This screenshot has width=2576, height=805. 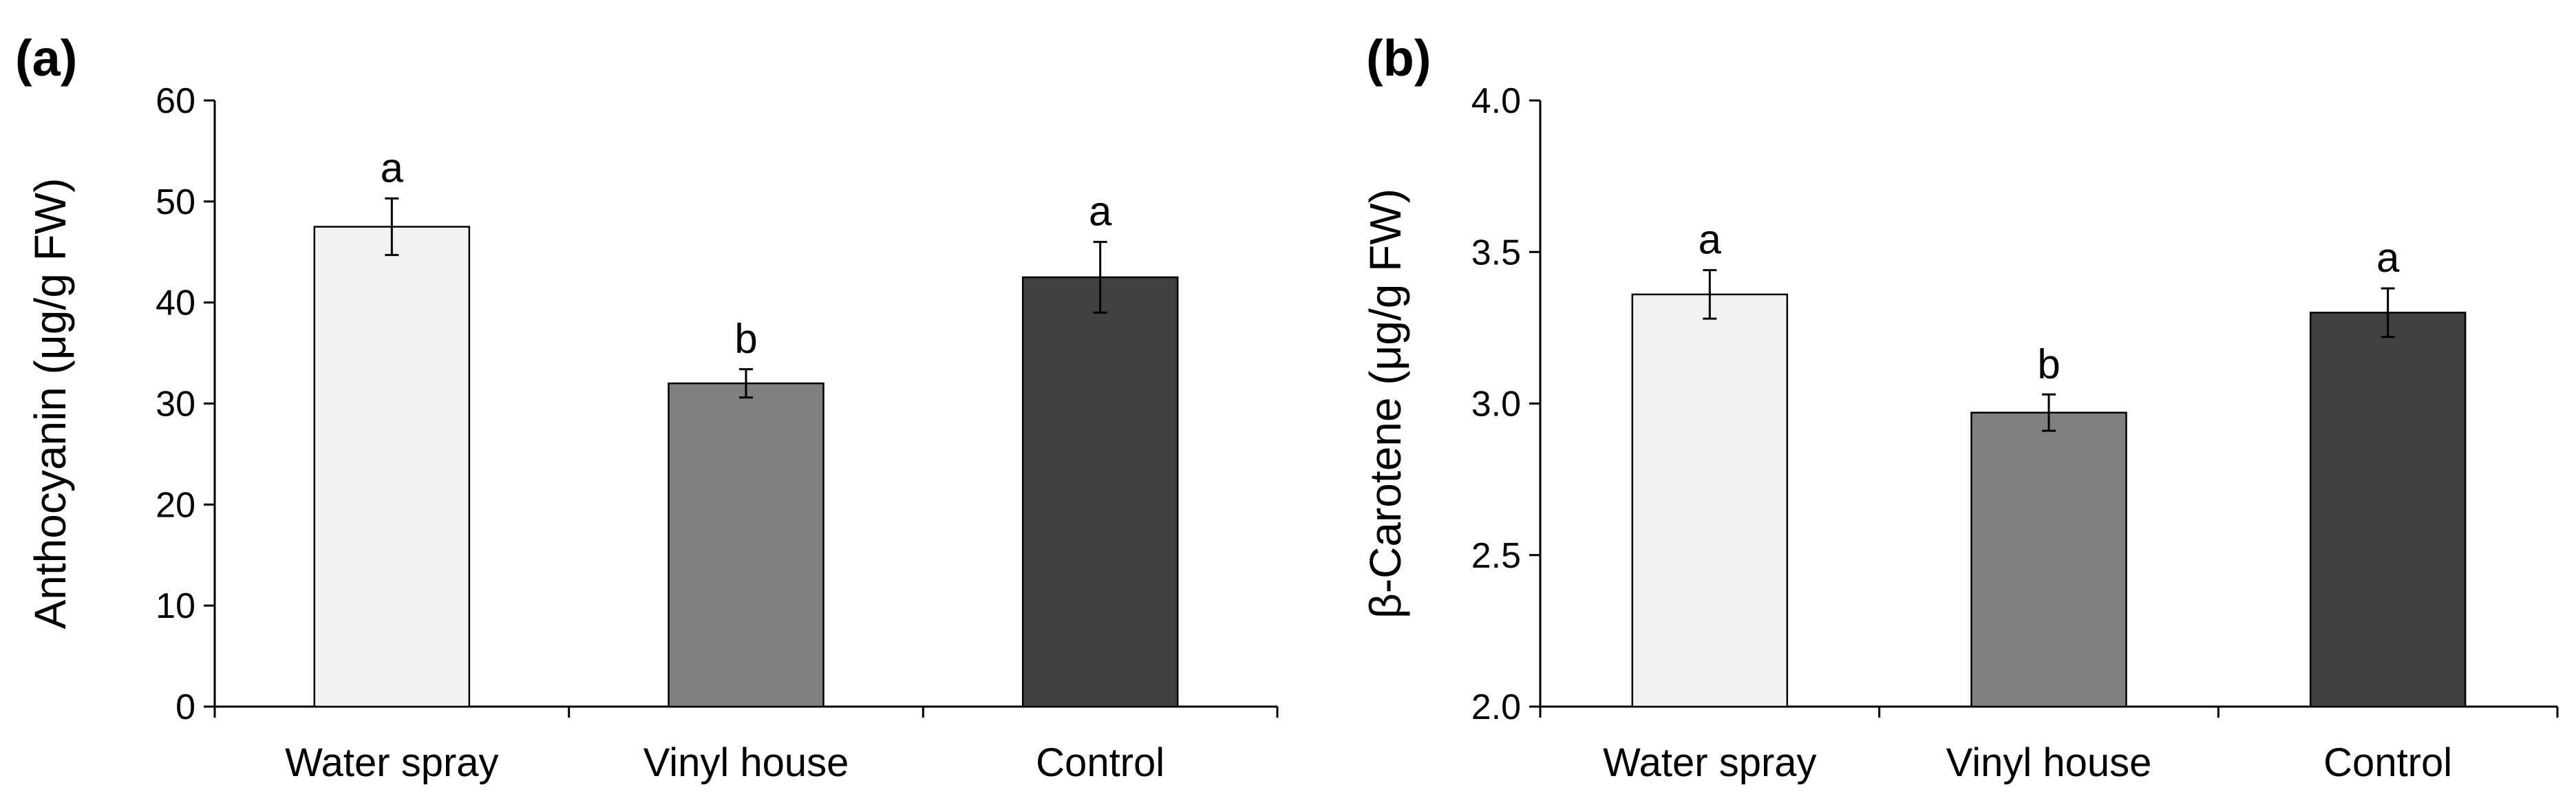 I want to click on y-axis-title: β-Carotene (μg/g FW), so click(x=1385, y=404).